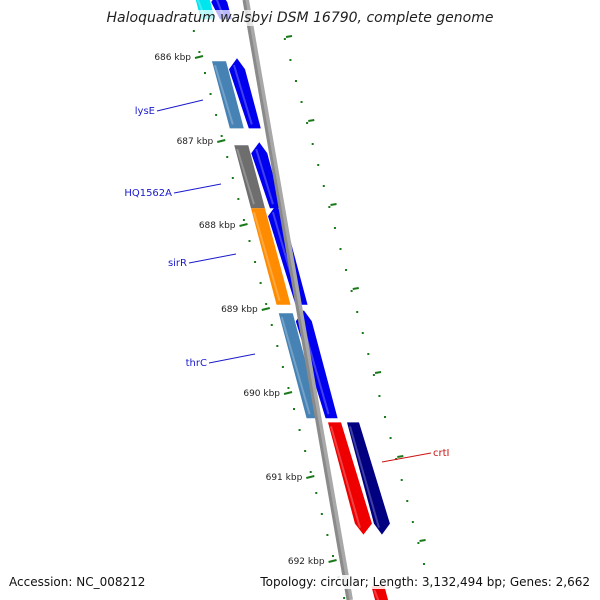 Image resolution: width=600 pixels, height=600 pixels. I want to click on gene-label-crti: crtI, so click(441, 453).